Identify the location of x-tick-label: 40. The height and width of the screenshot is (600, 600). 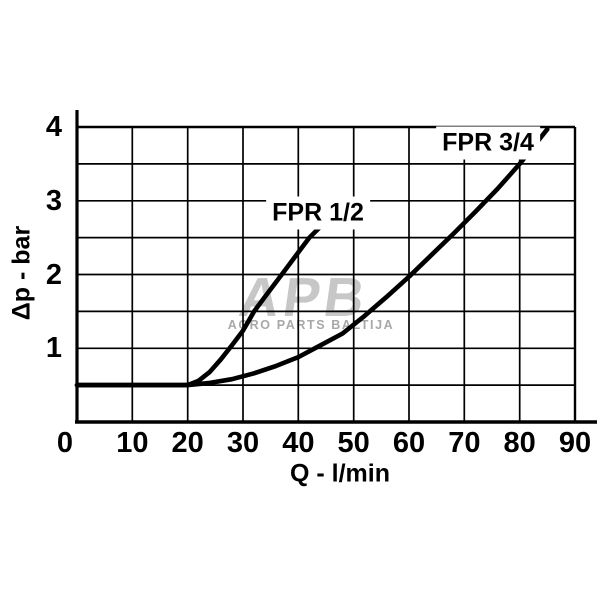
(298, 443).